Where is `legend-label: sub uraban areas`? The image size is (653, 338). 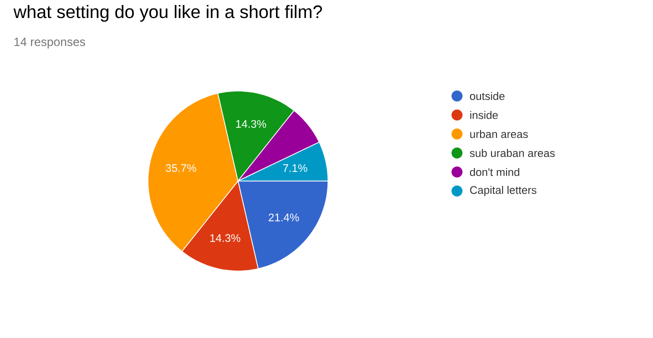 legend-label: sub uraban areas is located at coordinates (512, 153).